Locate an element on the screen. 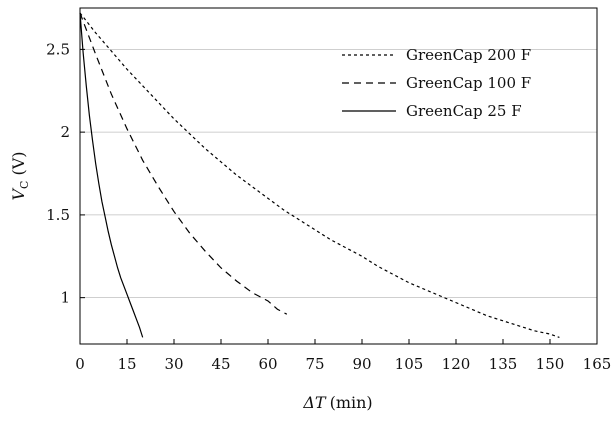 The width and height of the screenshot is (612, 421). x-tick-label: 0 is located at coordinates (80, 364).